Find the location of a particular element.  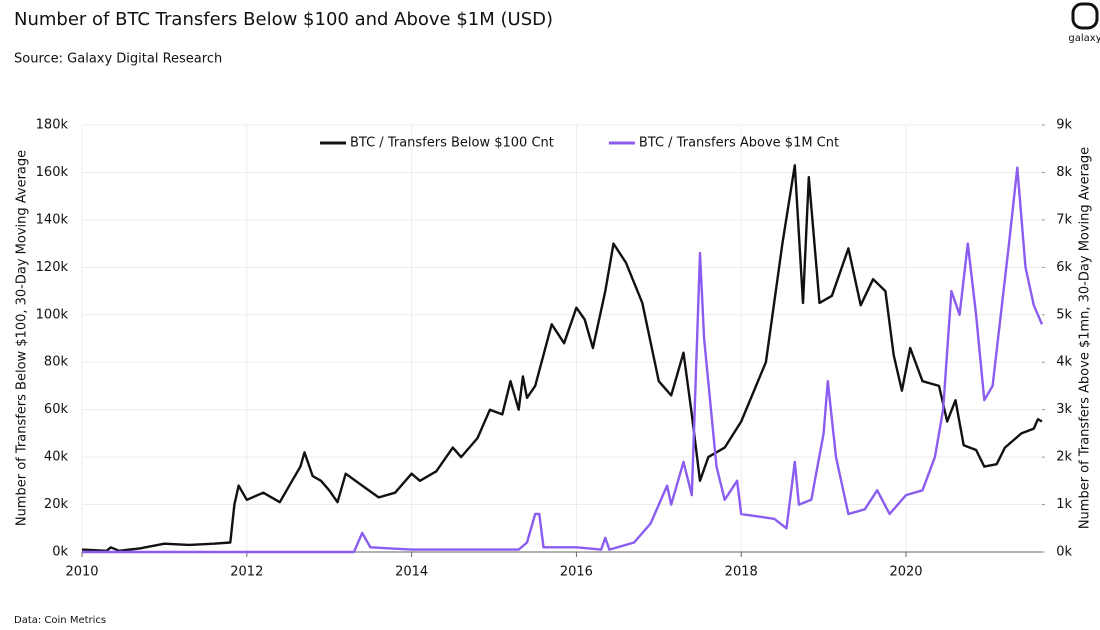

y-tick-label: 60k is located at coordinates (56, 409).